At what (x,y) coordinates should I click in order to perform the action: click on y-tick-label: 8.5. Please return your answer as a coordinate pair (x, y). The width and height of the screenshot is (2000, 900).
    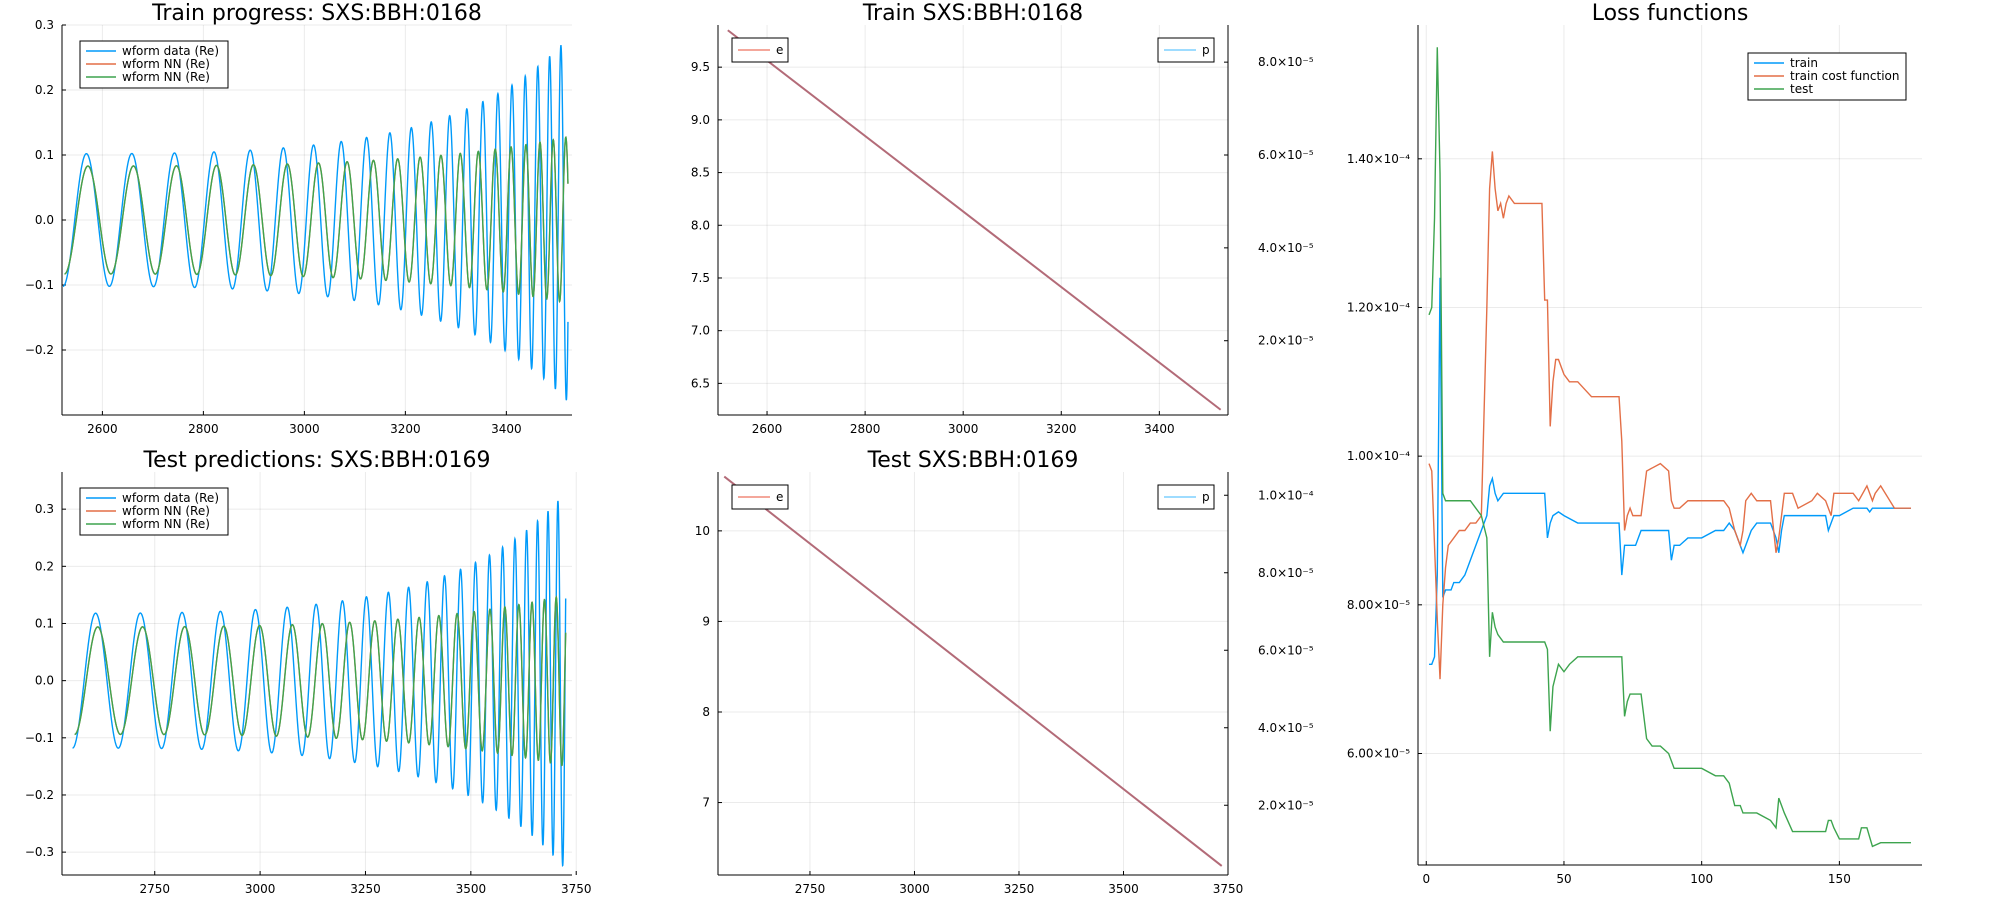
    Looking at the image, I should click on (700, 173).